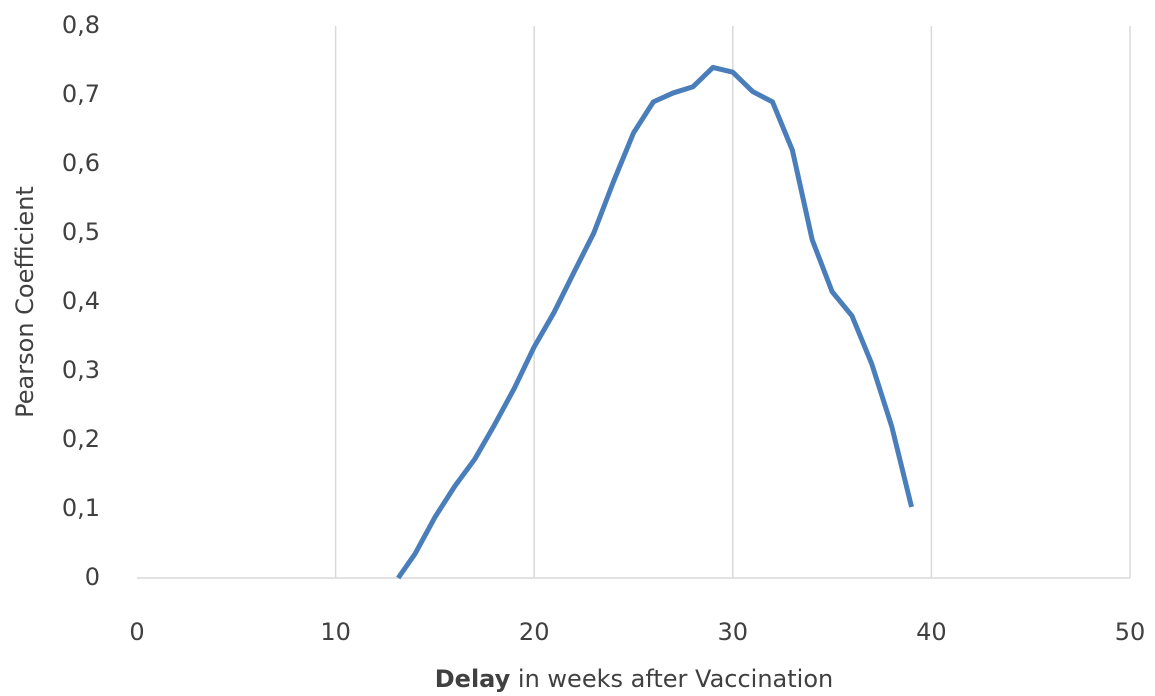 The width and height of the screenshot is (1155, 696). What do you see at coordinates (81, 370) in the screenshot?
I see `y-tick-label: 0,3` at bounding box center [81, 370].